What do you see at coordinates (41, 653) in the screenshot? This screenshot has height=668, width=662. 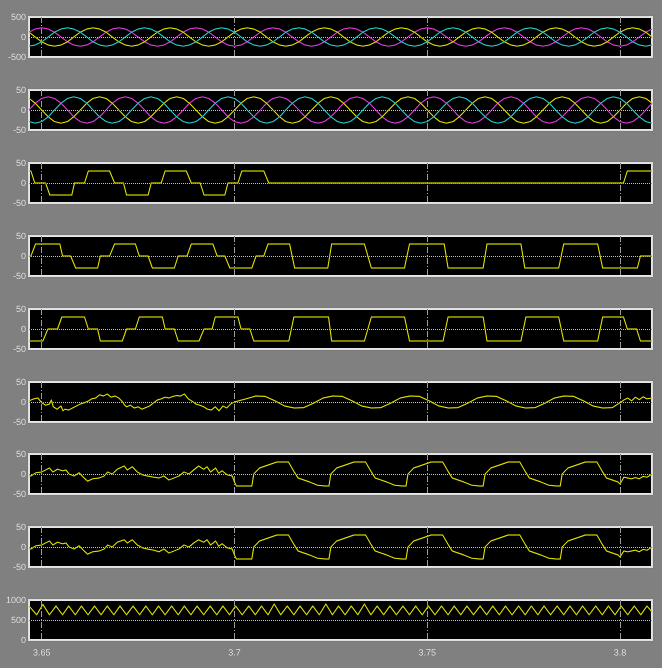 I see `x-tick-label: 3.65` at bounding box center [41, 653].